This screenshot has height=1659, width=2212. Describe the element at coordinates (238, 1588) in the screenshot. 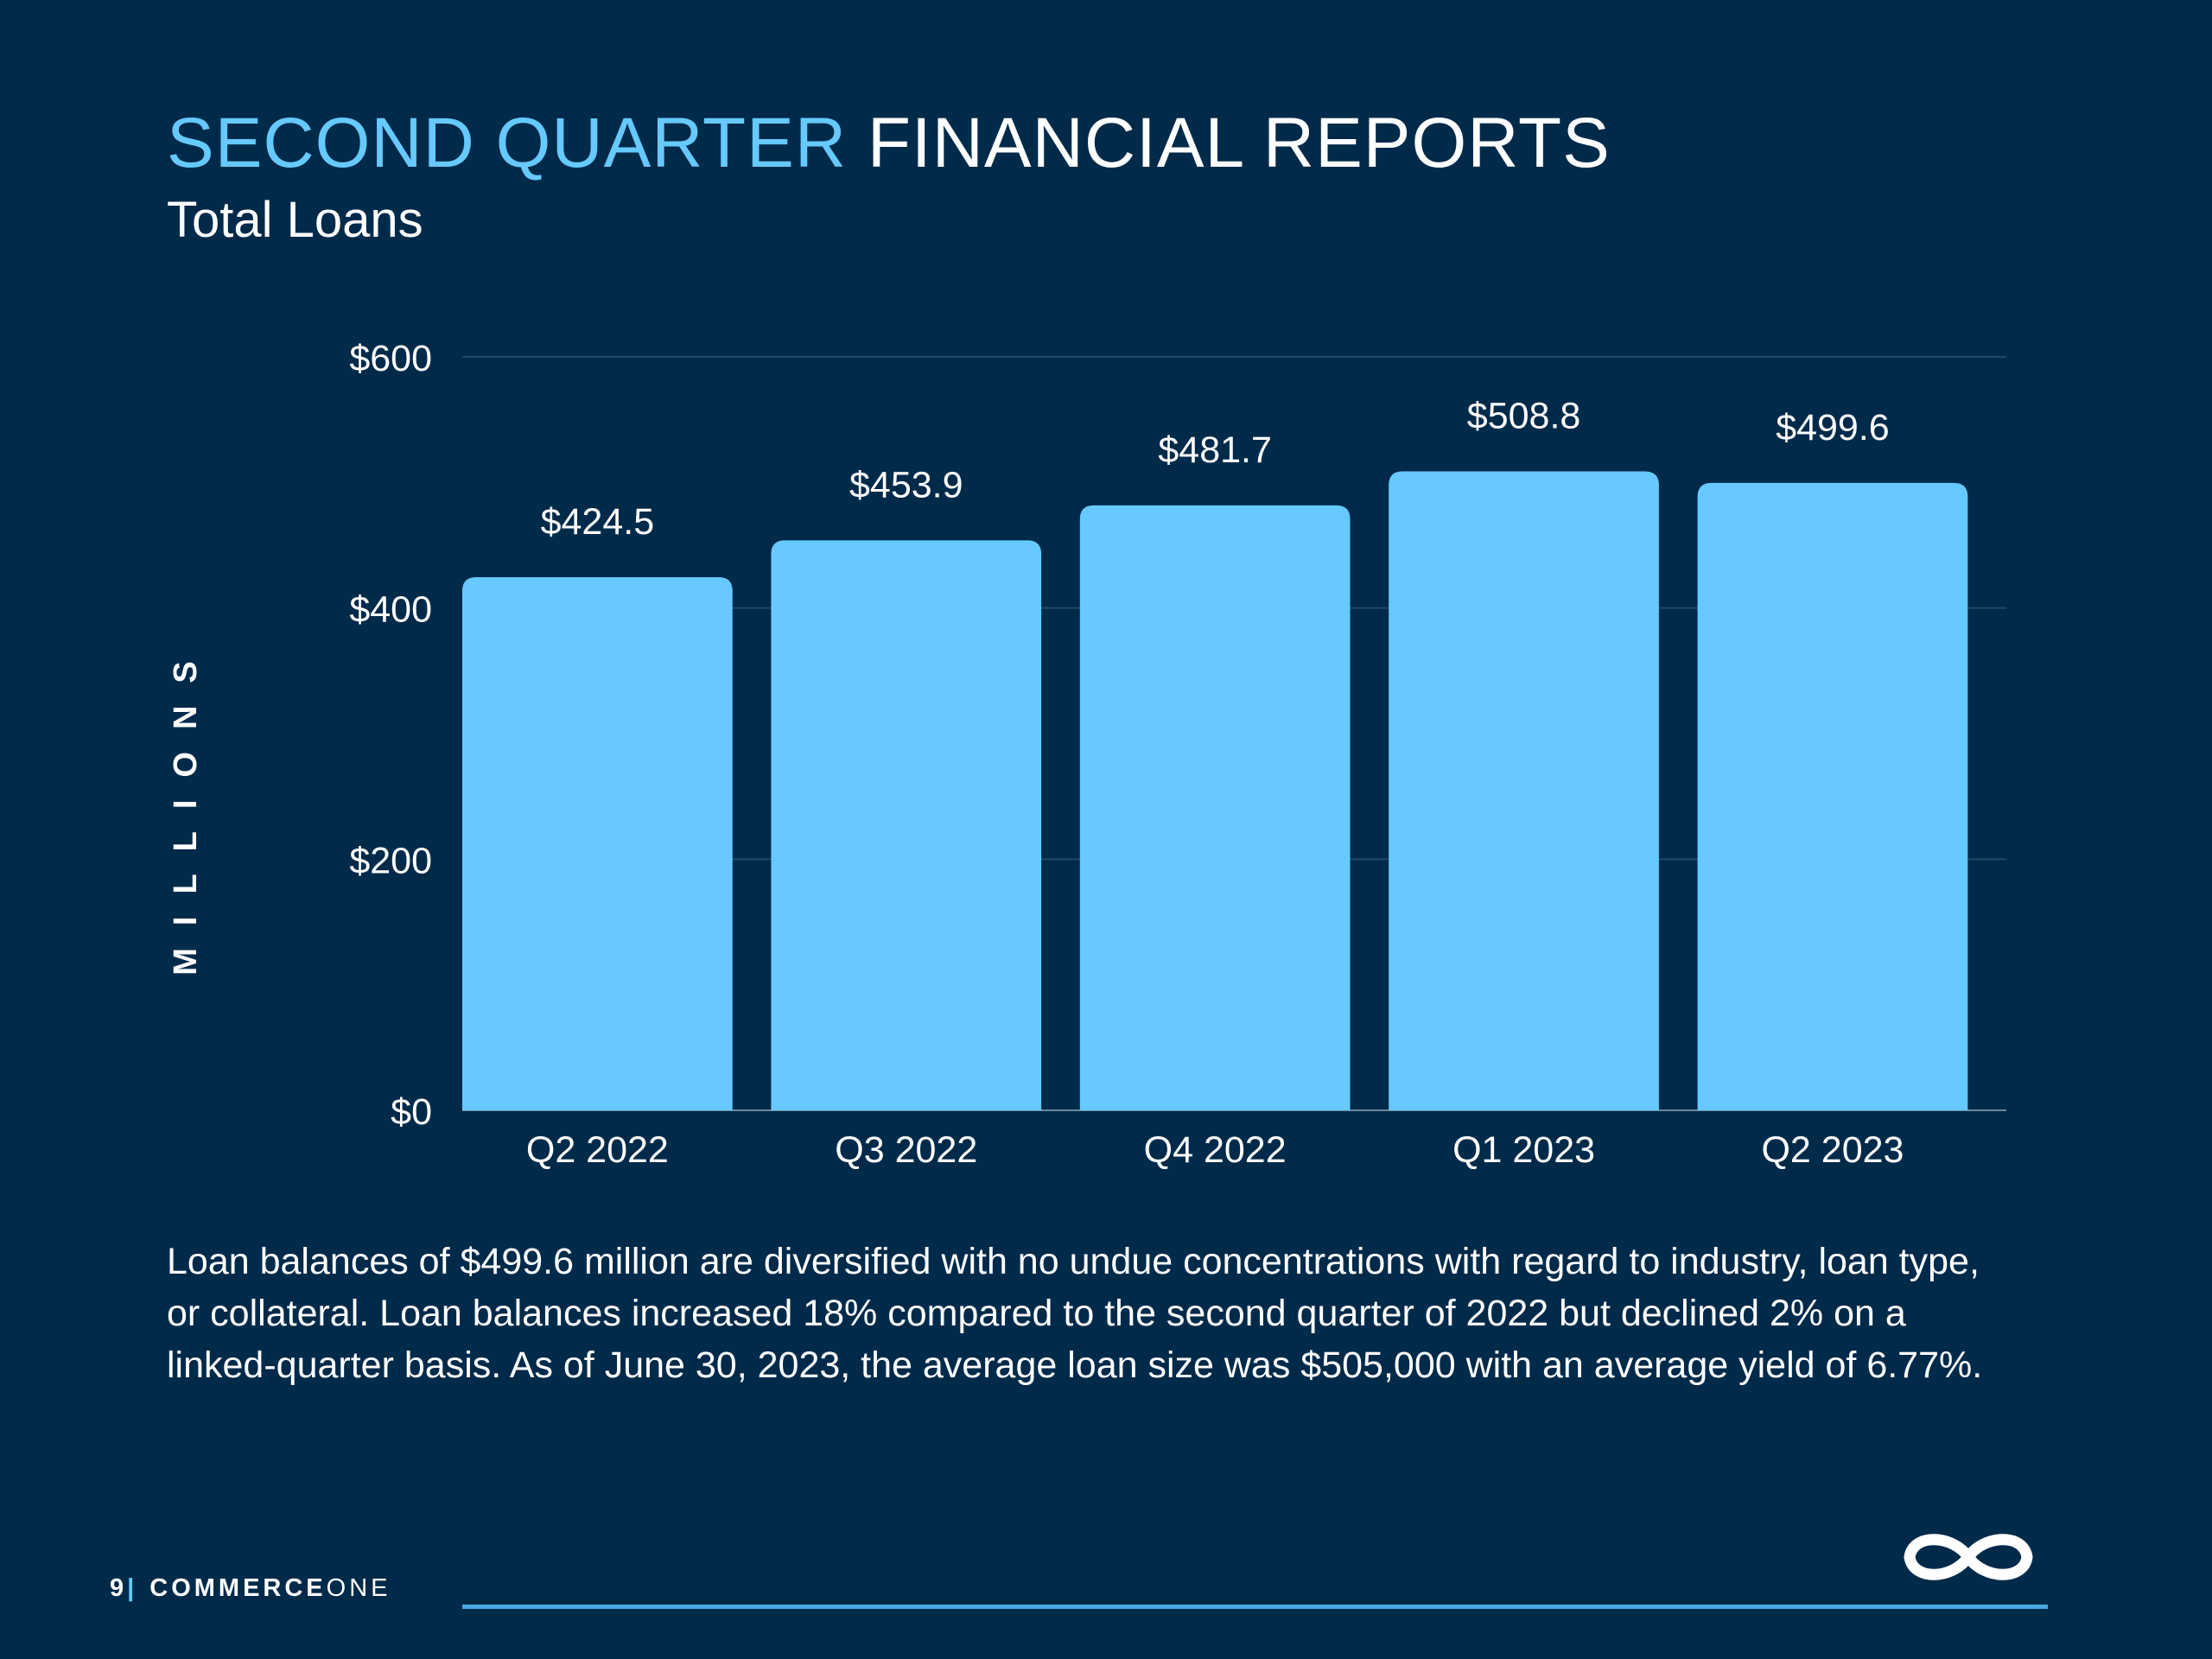

I see `brand-name-bold: COMMERCE` at that location.